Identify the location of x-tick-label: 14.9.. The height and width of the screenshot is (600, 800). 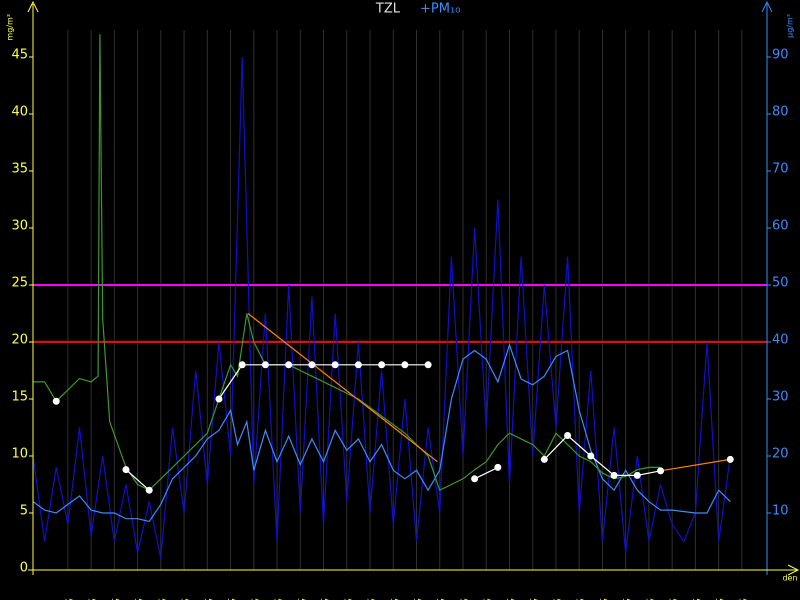
(133, 599).